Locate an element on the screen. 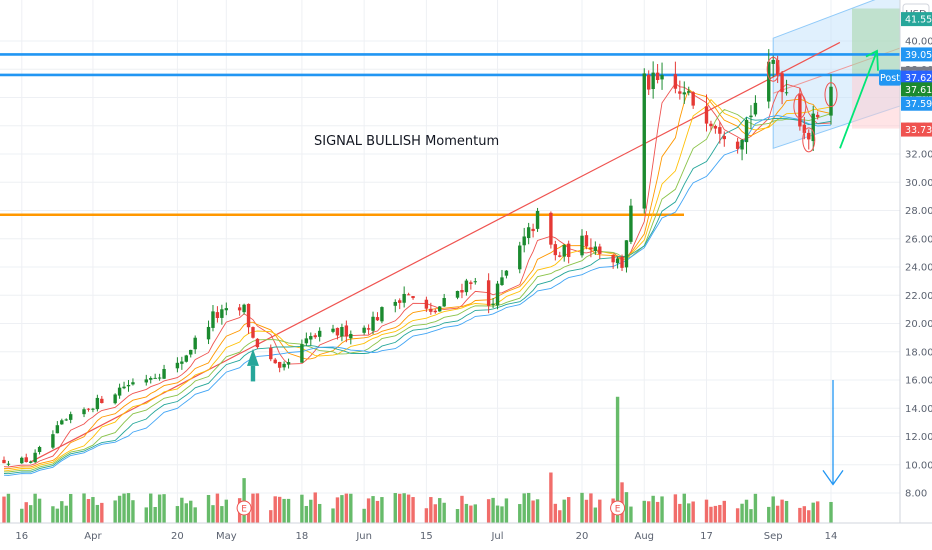  x-tick-label: Jul is located at coordinates (496, 536).